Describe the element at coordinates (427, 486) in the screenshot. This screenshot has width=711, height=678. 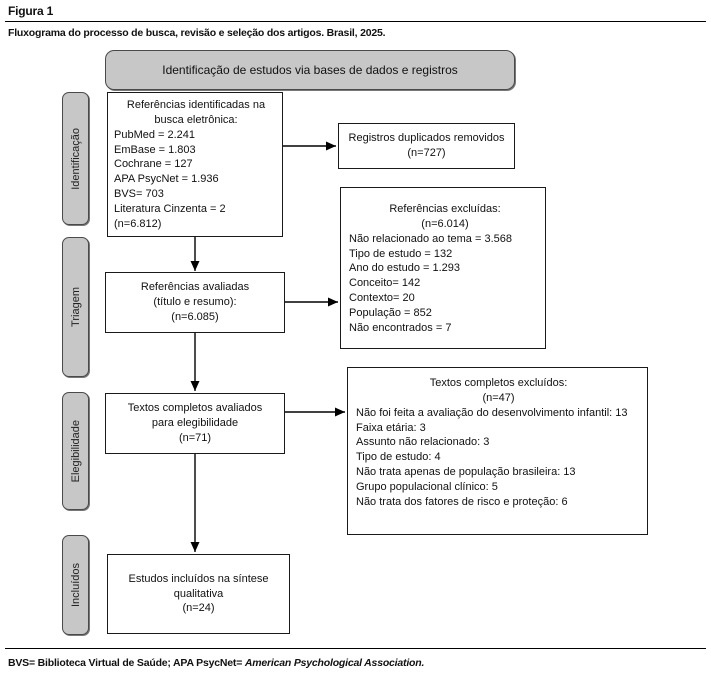
I see `list-item: Grupo populacional clínico: 5` at that location.